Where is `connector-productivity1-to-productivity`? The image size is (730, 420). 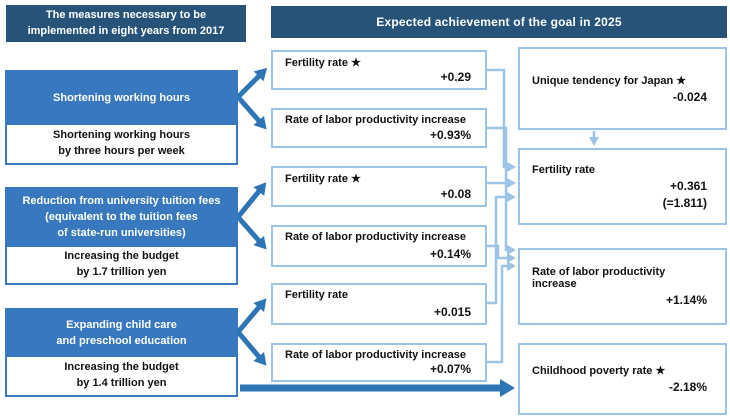
connector-productivity1-to-productivity is located at coordinates (501, 190).